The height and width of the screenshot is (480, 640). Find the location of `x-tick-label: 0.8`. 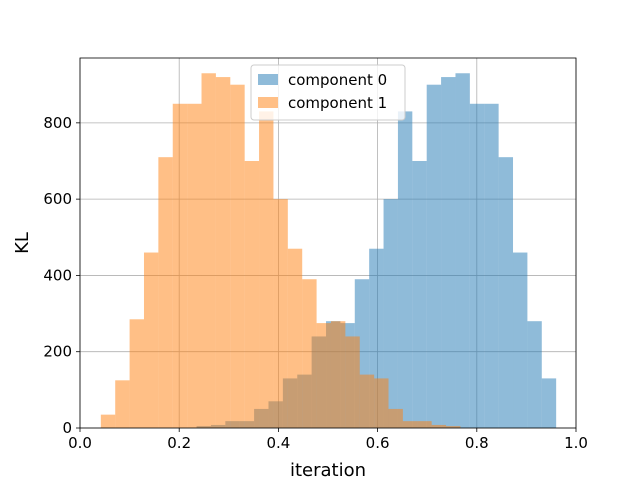

x-tick-label: 0.8 is located at coordinates (477, 443).